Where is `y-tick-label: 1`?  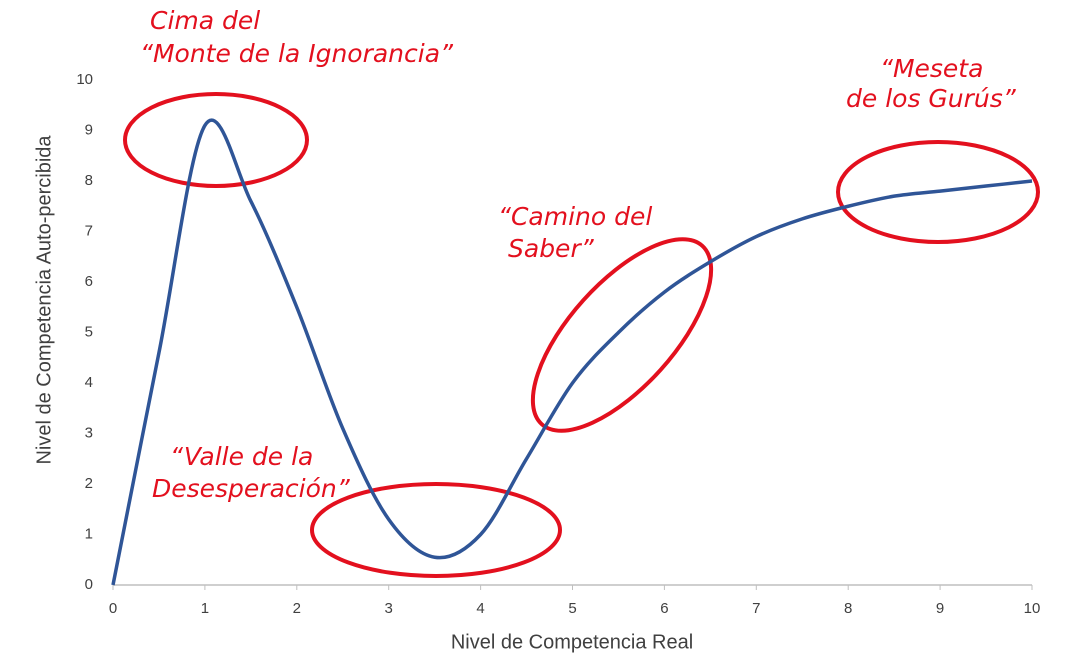 y-tick-label: 1 is located at coordinates (89, 533).